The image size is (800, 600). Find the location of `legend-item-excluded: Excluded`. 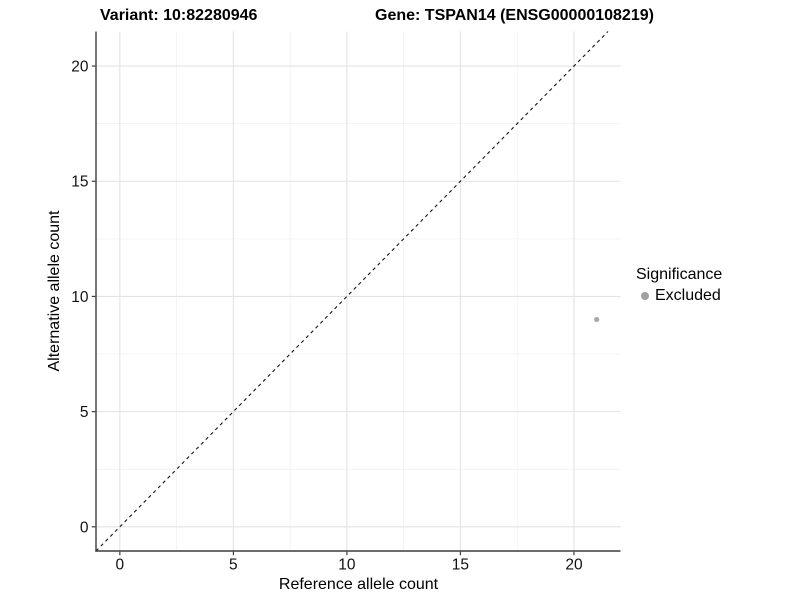

legend-item-excluded: Excluded is located at coordinates (679, 296).